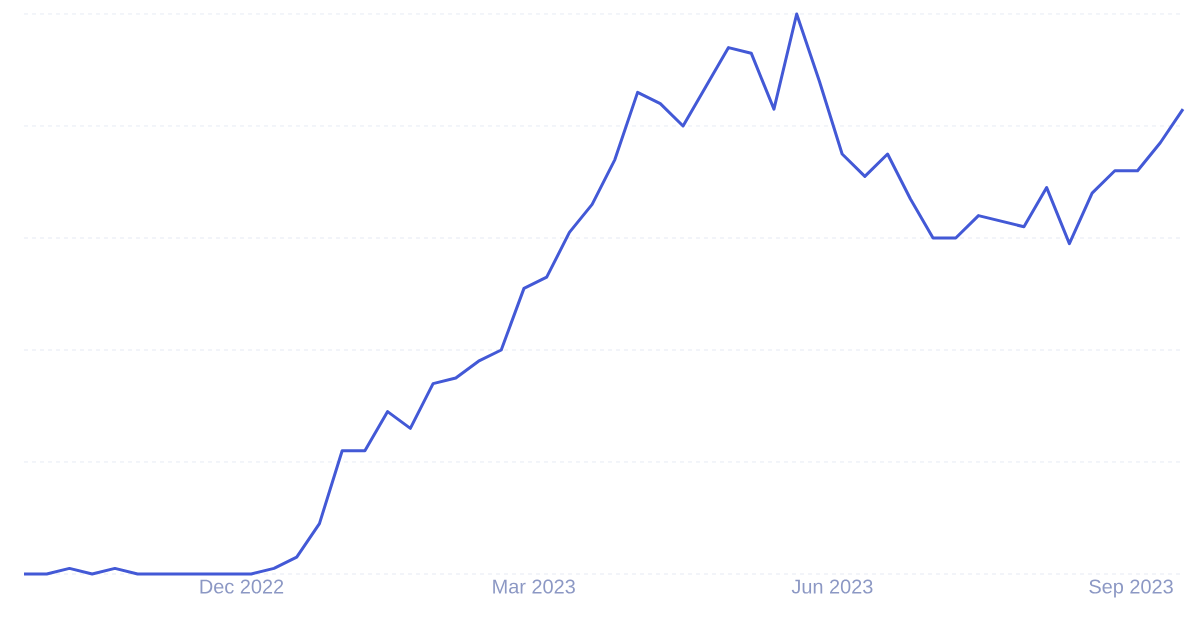 Image resolution: width=1200 pixels, height=627 pixels. Describe the element at coordinates (832, 586) in the screenshot. I see `x-tick-label: Jun 2023` at that location.